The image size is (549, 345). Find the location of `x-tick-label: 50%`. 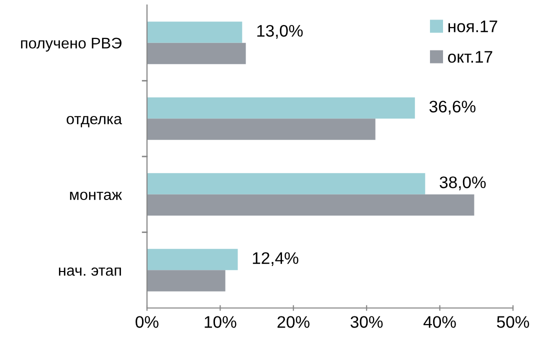

x-tick-label: 50% is located at coordinates (513, 322).